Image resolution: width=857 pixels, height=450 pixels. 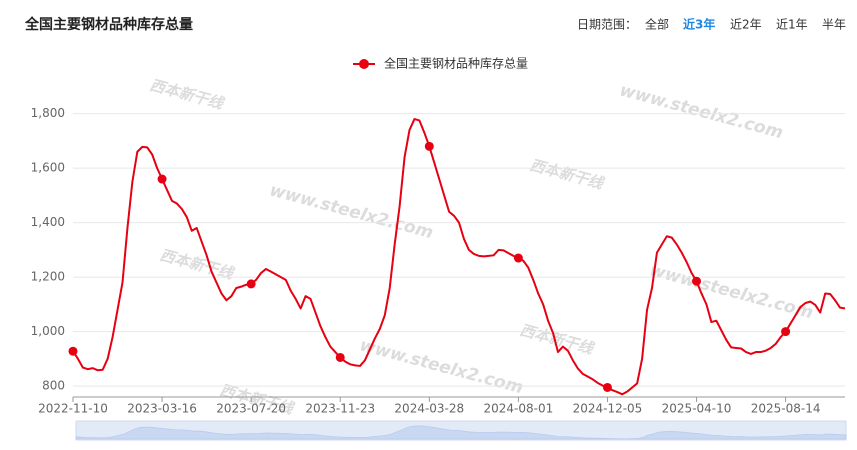 I want to click on y-tick-label: 800, so click(x=53, y=386).